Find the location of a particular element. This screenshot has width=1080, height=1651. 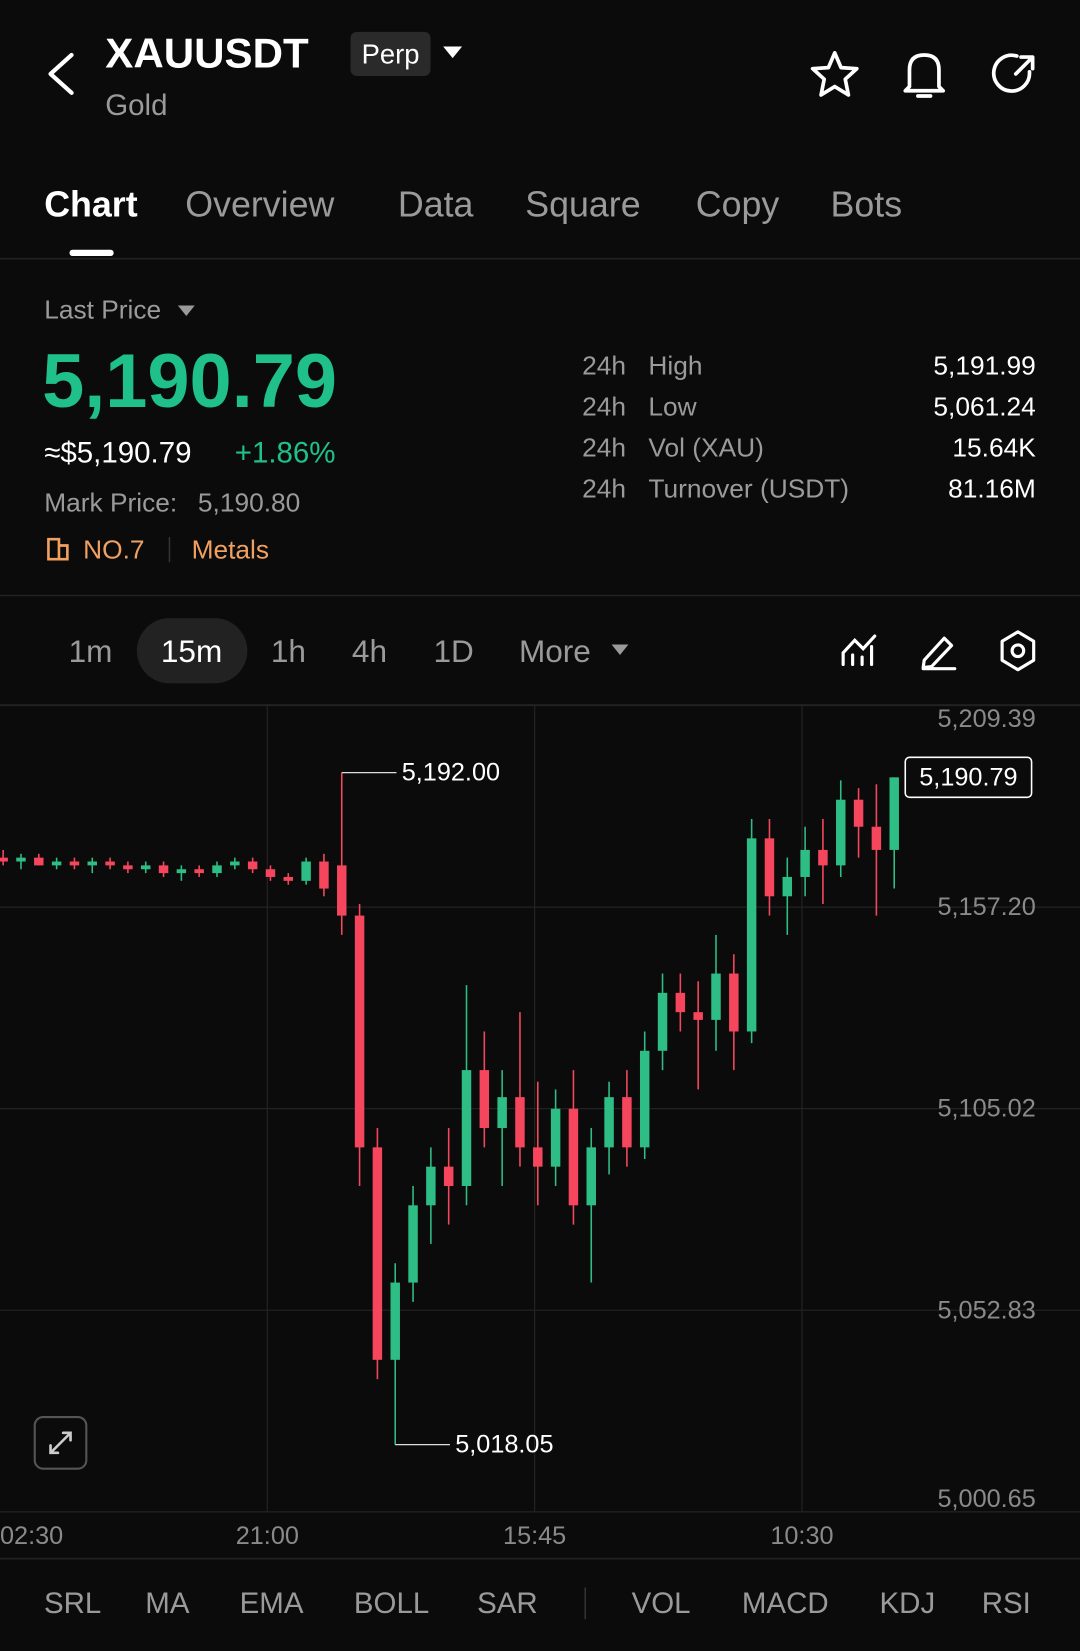

interval: 1m is located at coordinates (91, 651).